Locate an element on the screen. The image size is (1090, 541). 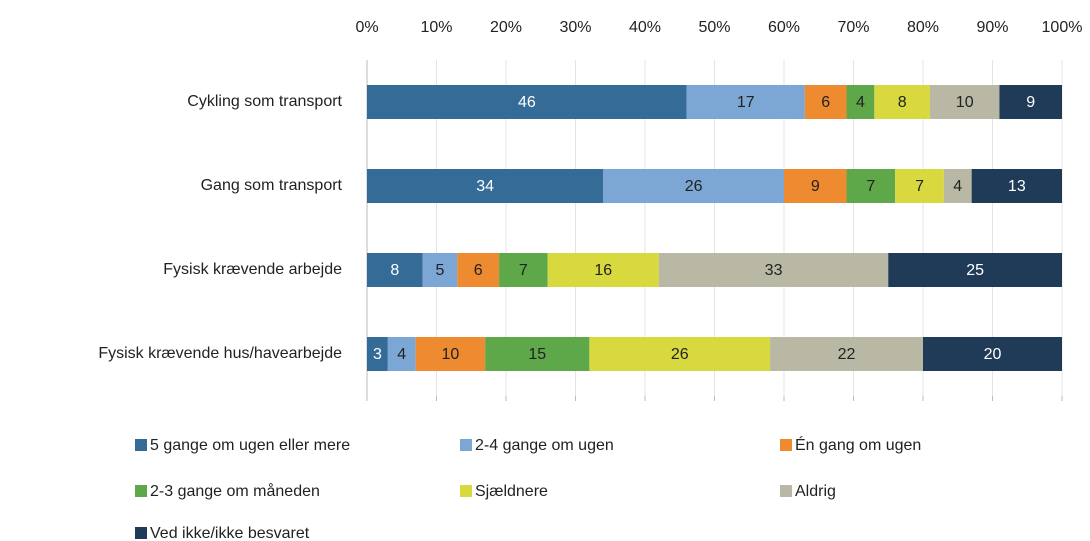
data-label: 17 is located at coordinates (746, 102).